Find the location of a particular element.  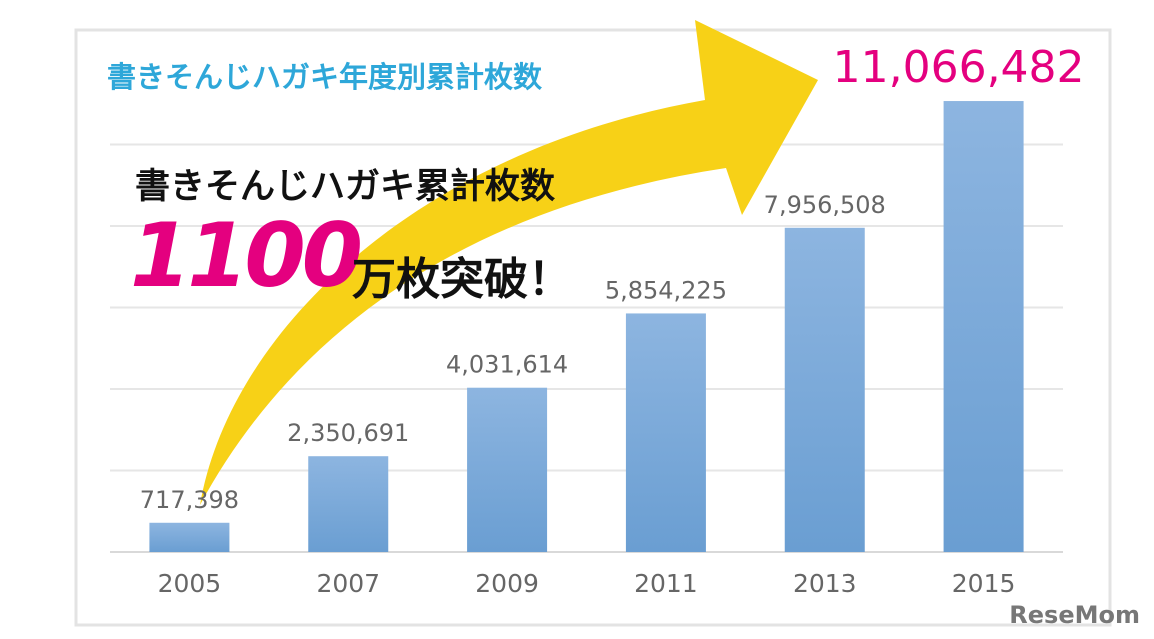

x-tick-label: 2009 is located at coordinates (507, 583).